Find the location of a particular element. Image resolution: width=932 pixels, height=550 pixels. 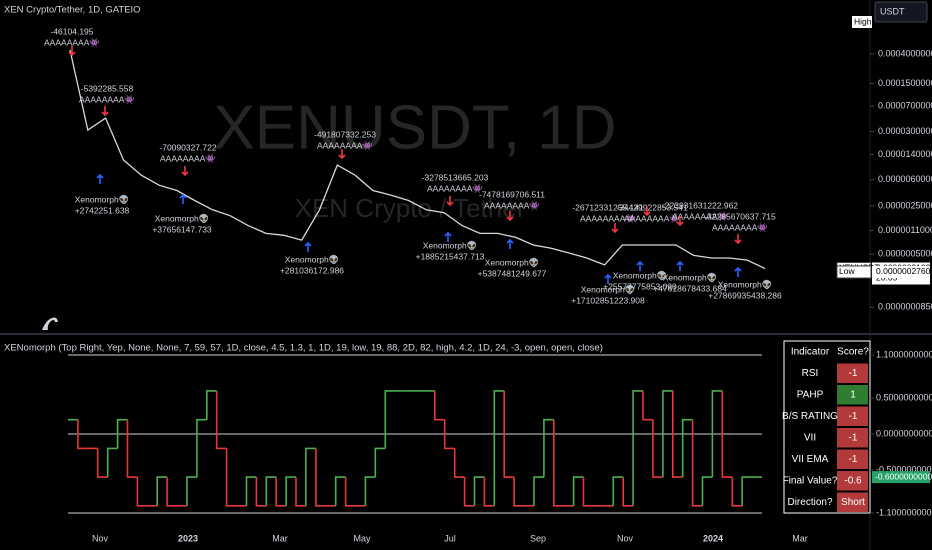

currency-button is located at coordinates (901, 12).